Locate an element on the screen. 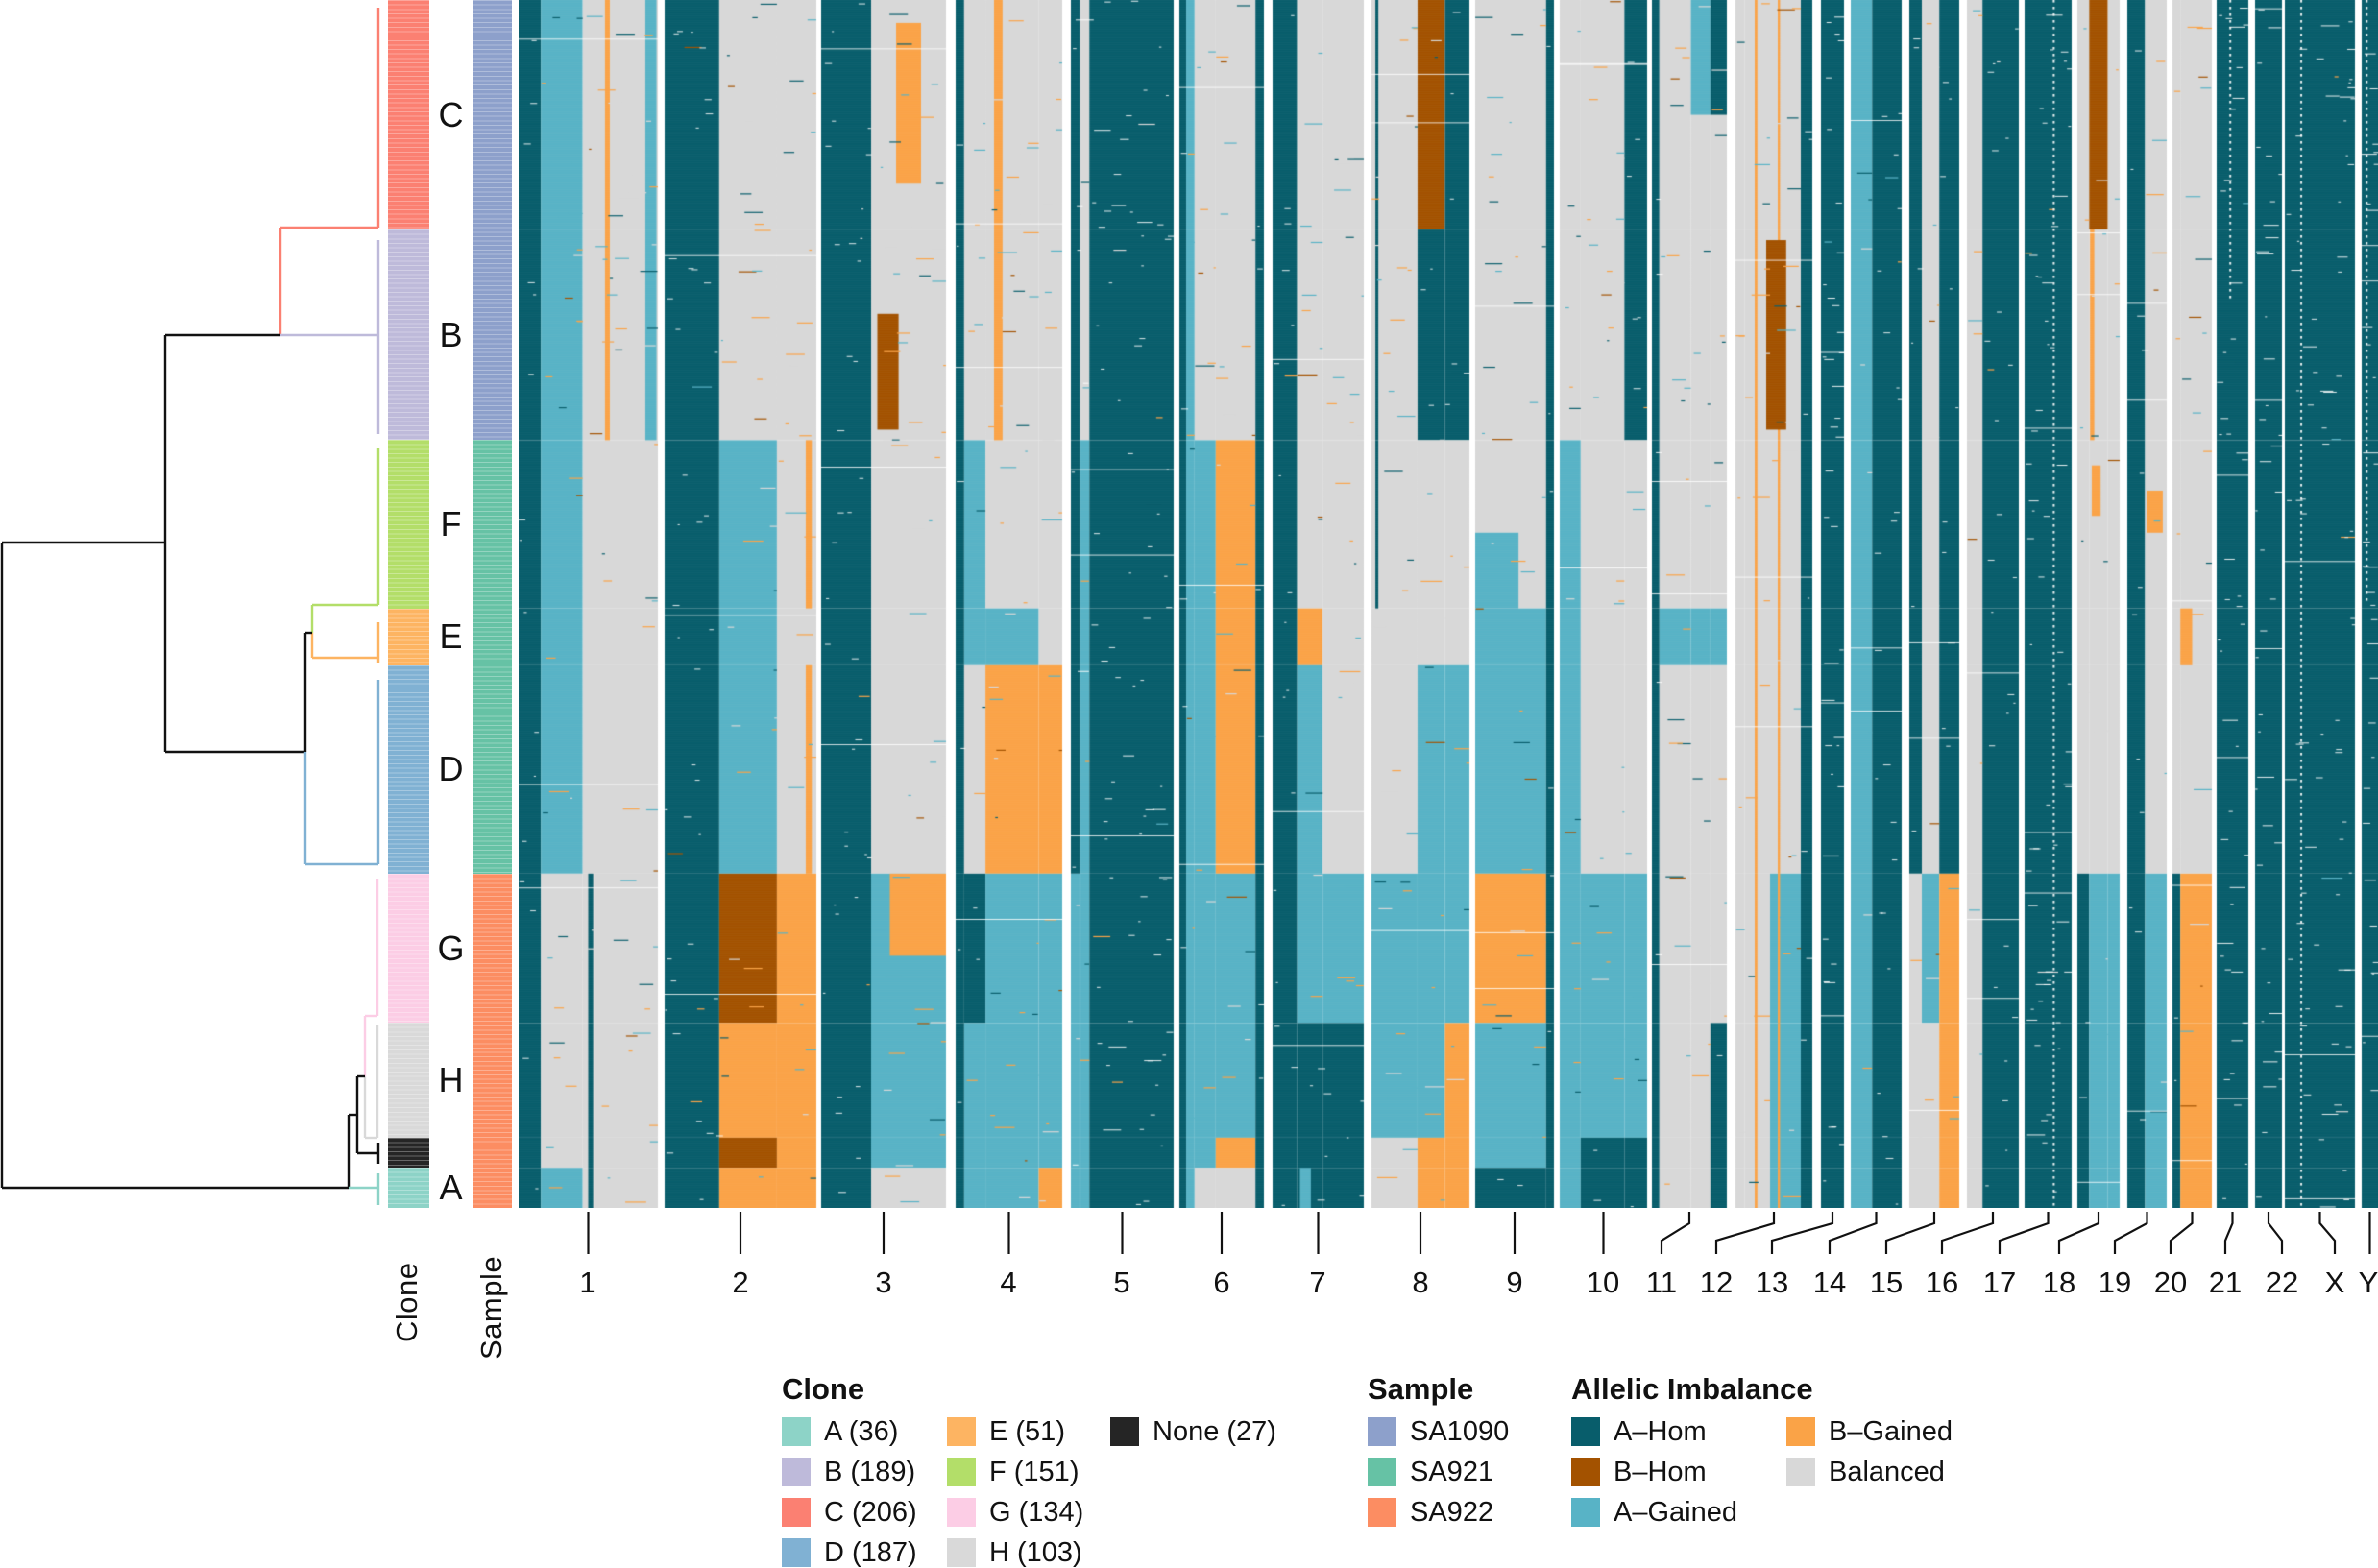 This screenshot has height=1568, width=2378. clone-block-label-h: H is located at coordinates (451, 1080).